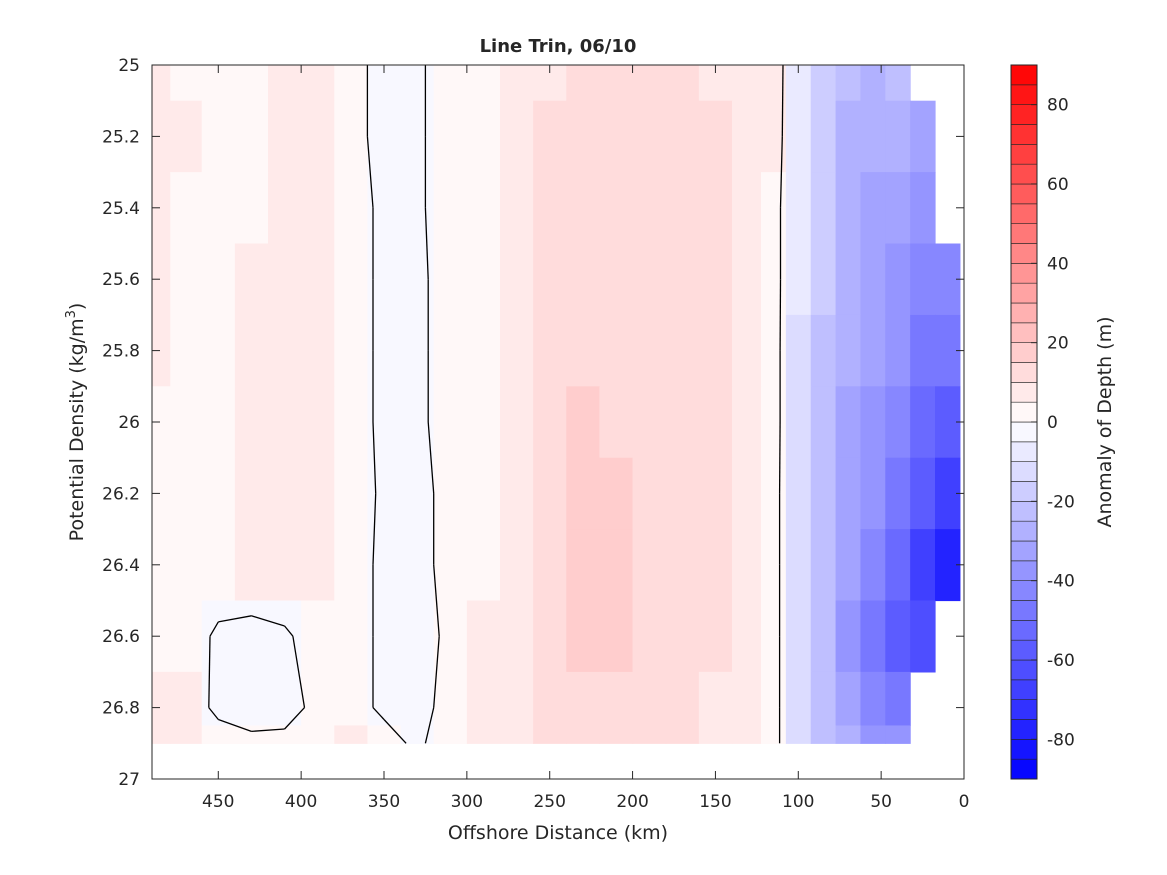 This screenshot has height=875, width=1167. What do you see at coordinates (964, 802) in the screenshot?
I see `x-tick-label: 0` at bounding box center [964, 802].